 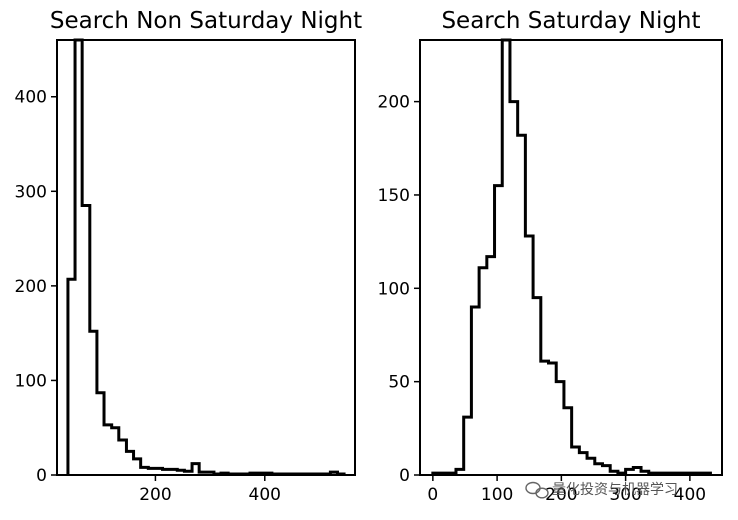 What do you see at coordinates (31, 192) in the screenshot?
I see `y-tick-label: 300` at bounding box center [31, 192].